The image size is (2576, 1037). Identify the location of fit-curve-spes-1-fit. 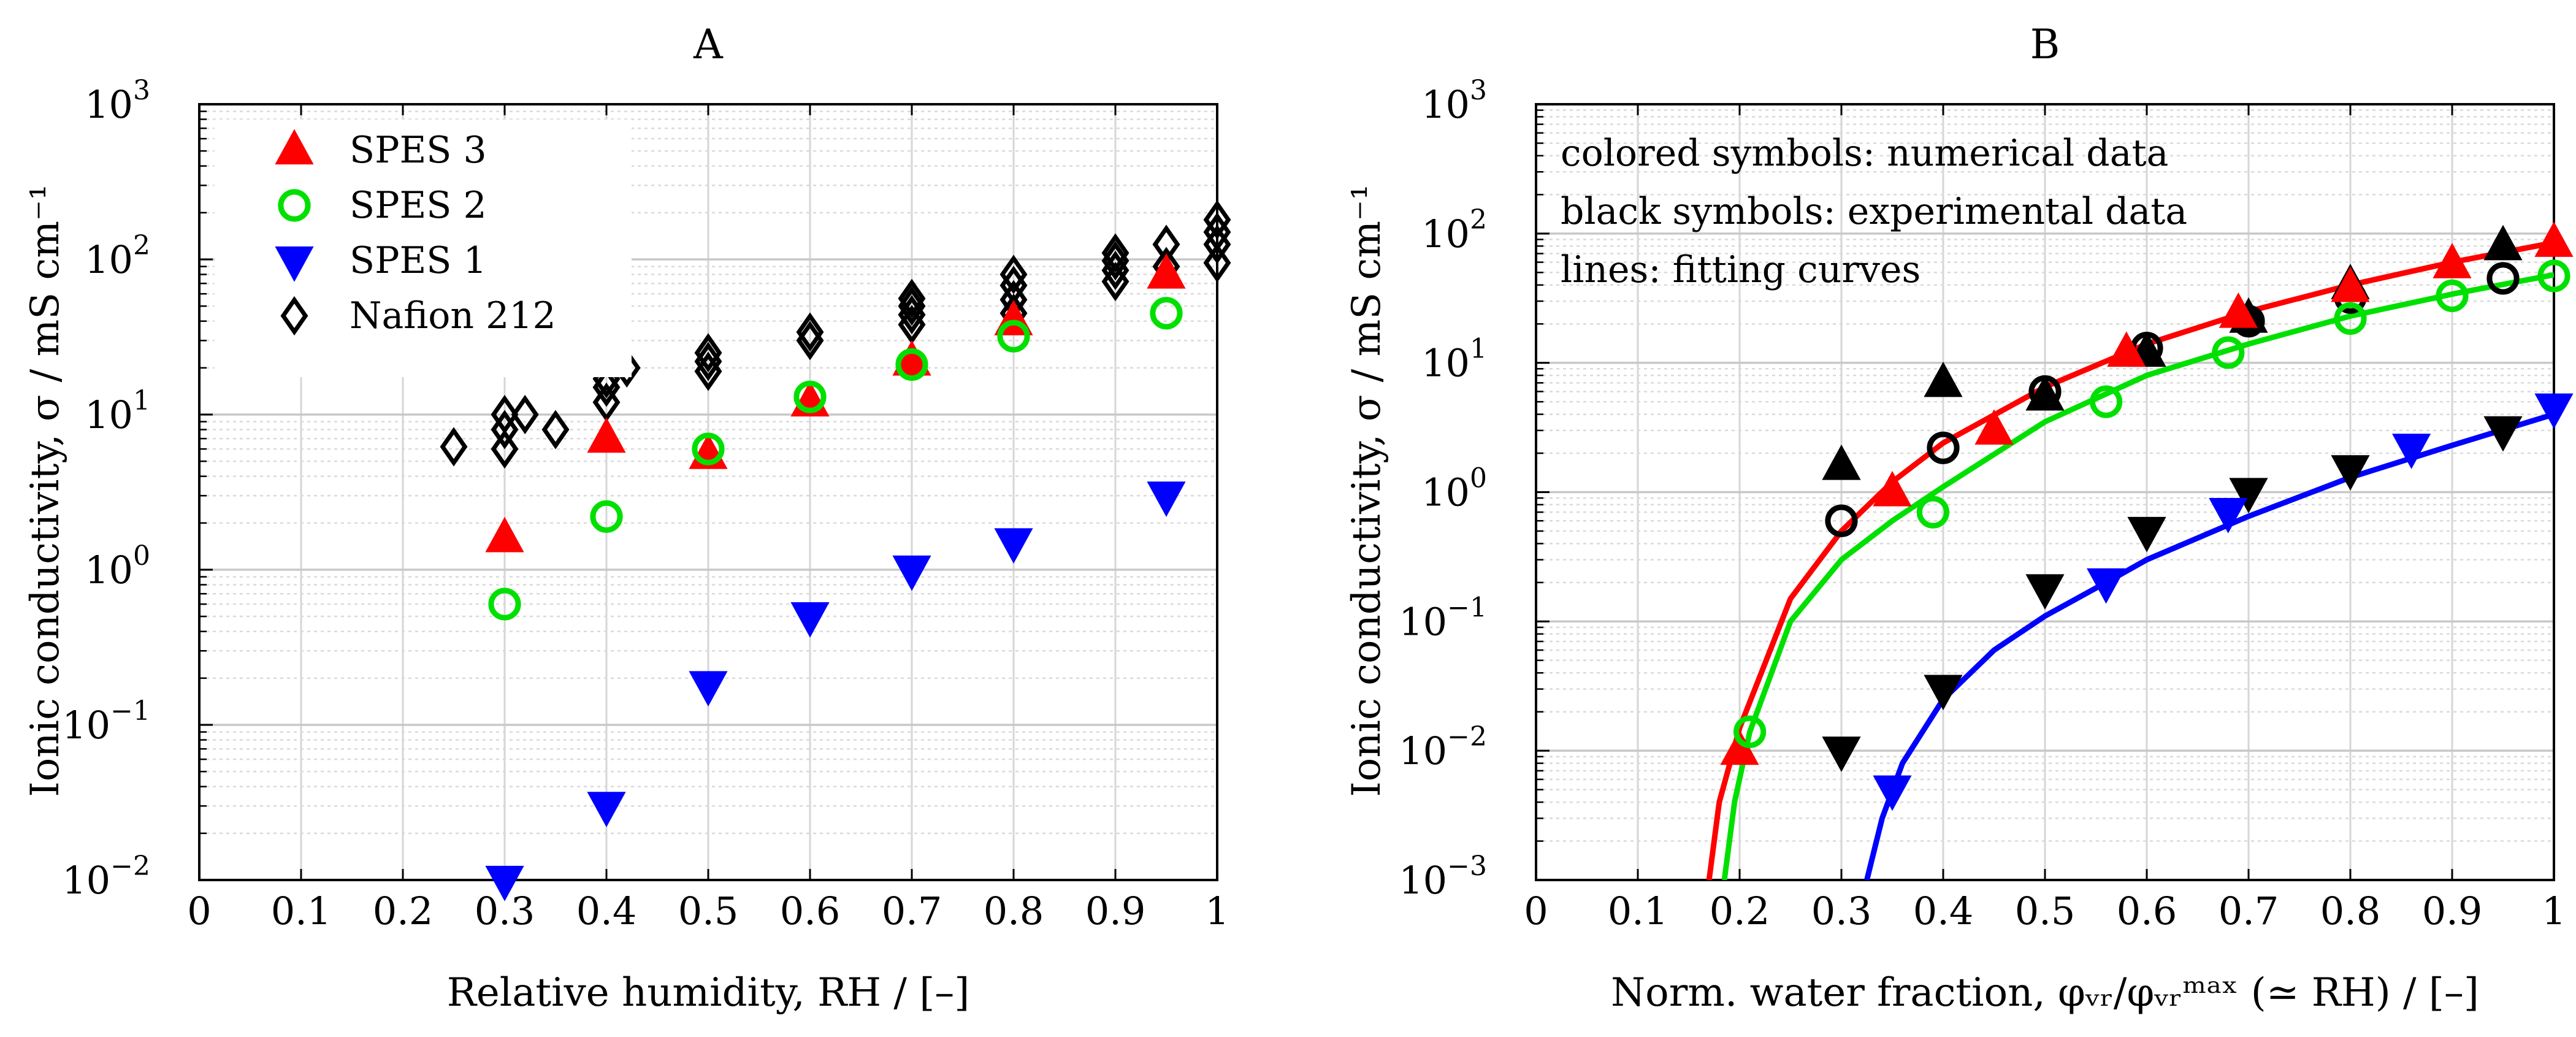
(2209, 645).